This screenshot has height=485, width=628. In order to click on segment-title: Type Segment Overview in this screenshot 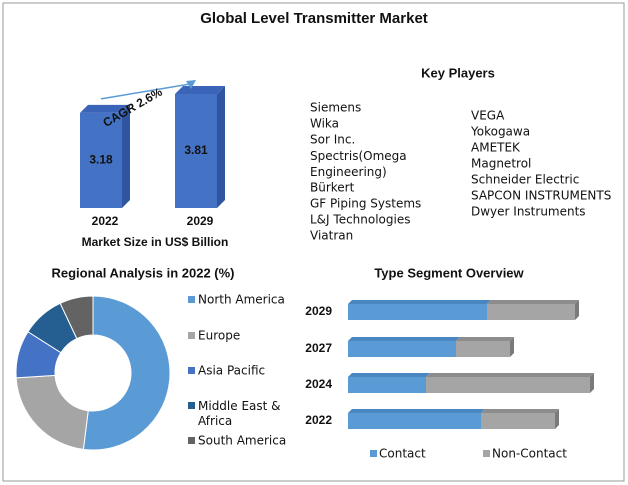, I will do `click(449, 272)`.